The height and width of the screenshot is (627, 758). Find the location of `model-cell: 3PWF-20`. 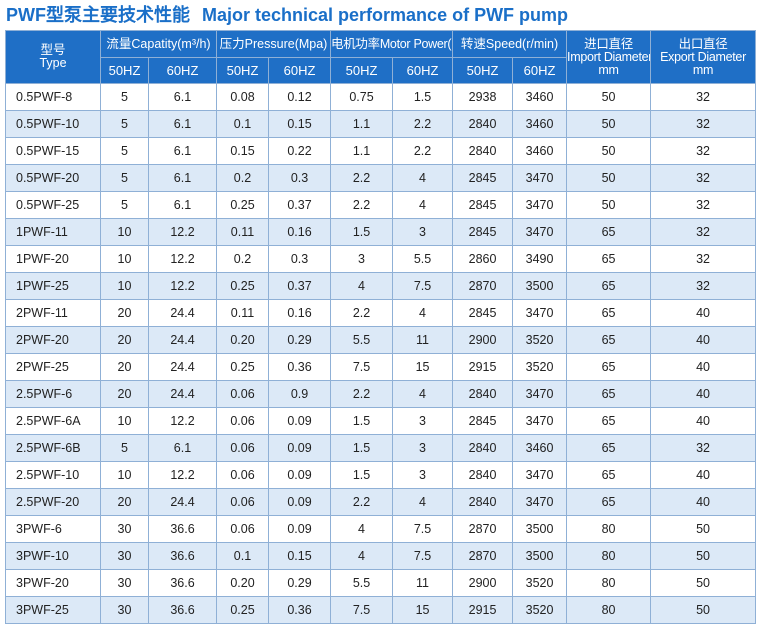

model-cell: 3PWF-20 is located at coordinates (53, 583).